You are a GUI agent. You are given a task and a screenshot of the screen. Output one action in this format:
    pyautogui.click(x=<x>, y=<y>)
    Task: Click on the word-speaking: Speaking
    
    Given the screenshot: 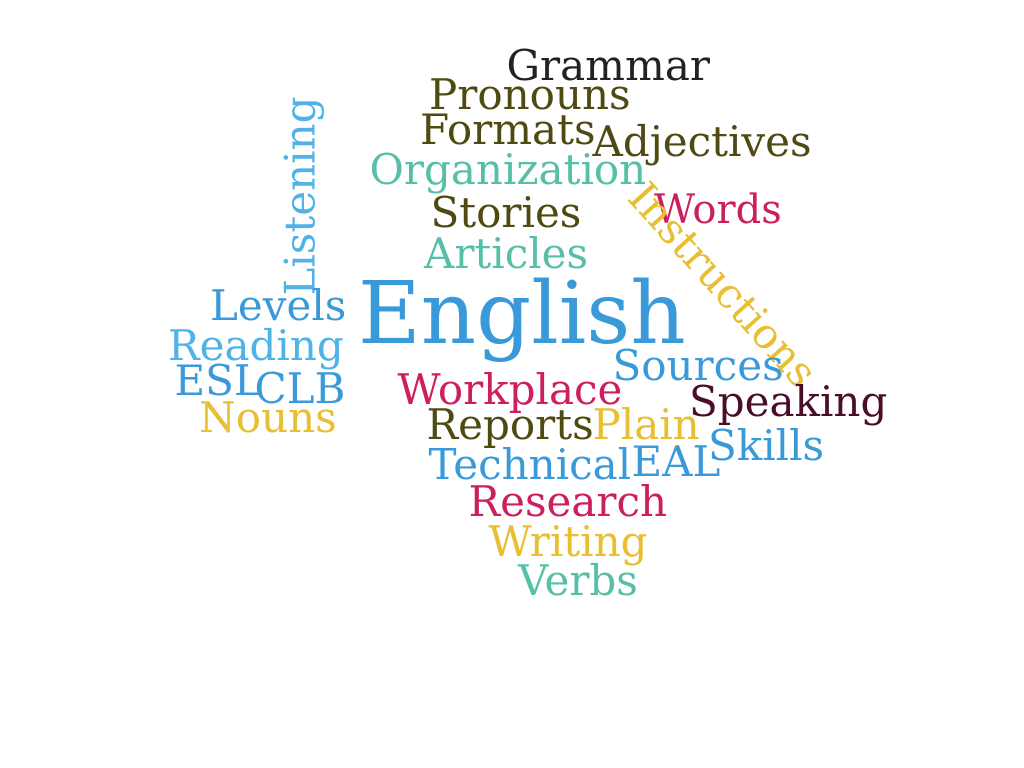 What is the action you would take?
    pyautogui.click(x=788, y=401)
    